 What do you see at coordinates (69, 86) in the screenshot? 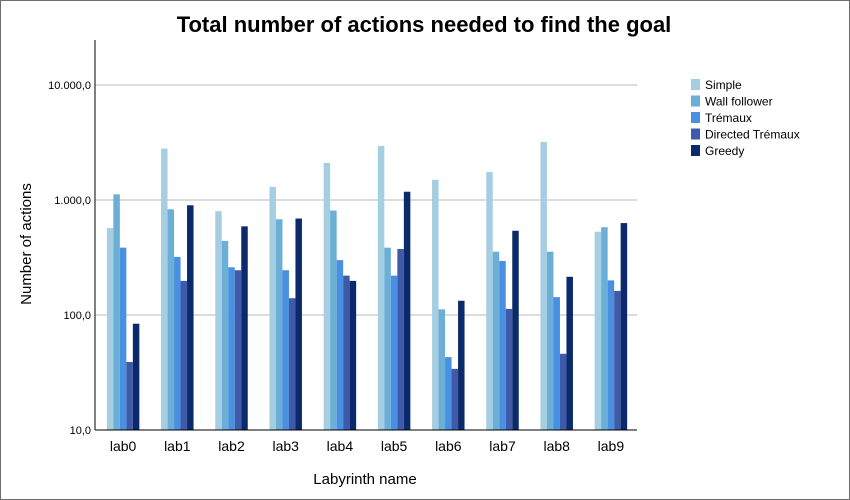
I see `y-tick-label: 10.000,0` at bounding box center [69, 86].